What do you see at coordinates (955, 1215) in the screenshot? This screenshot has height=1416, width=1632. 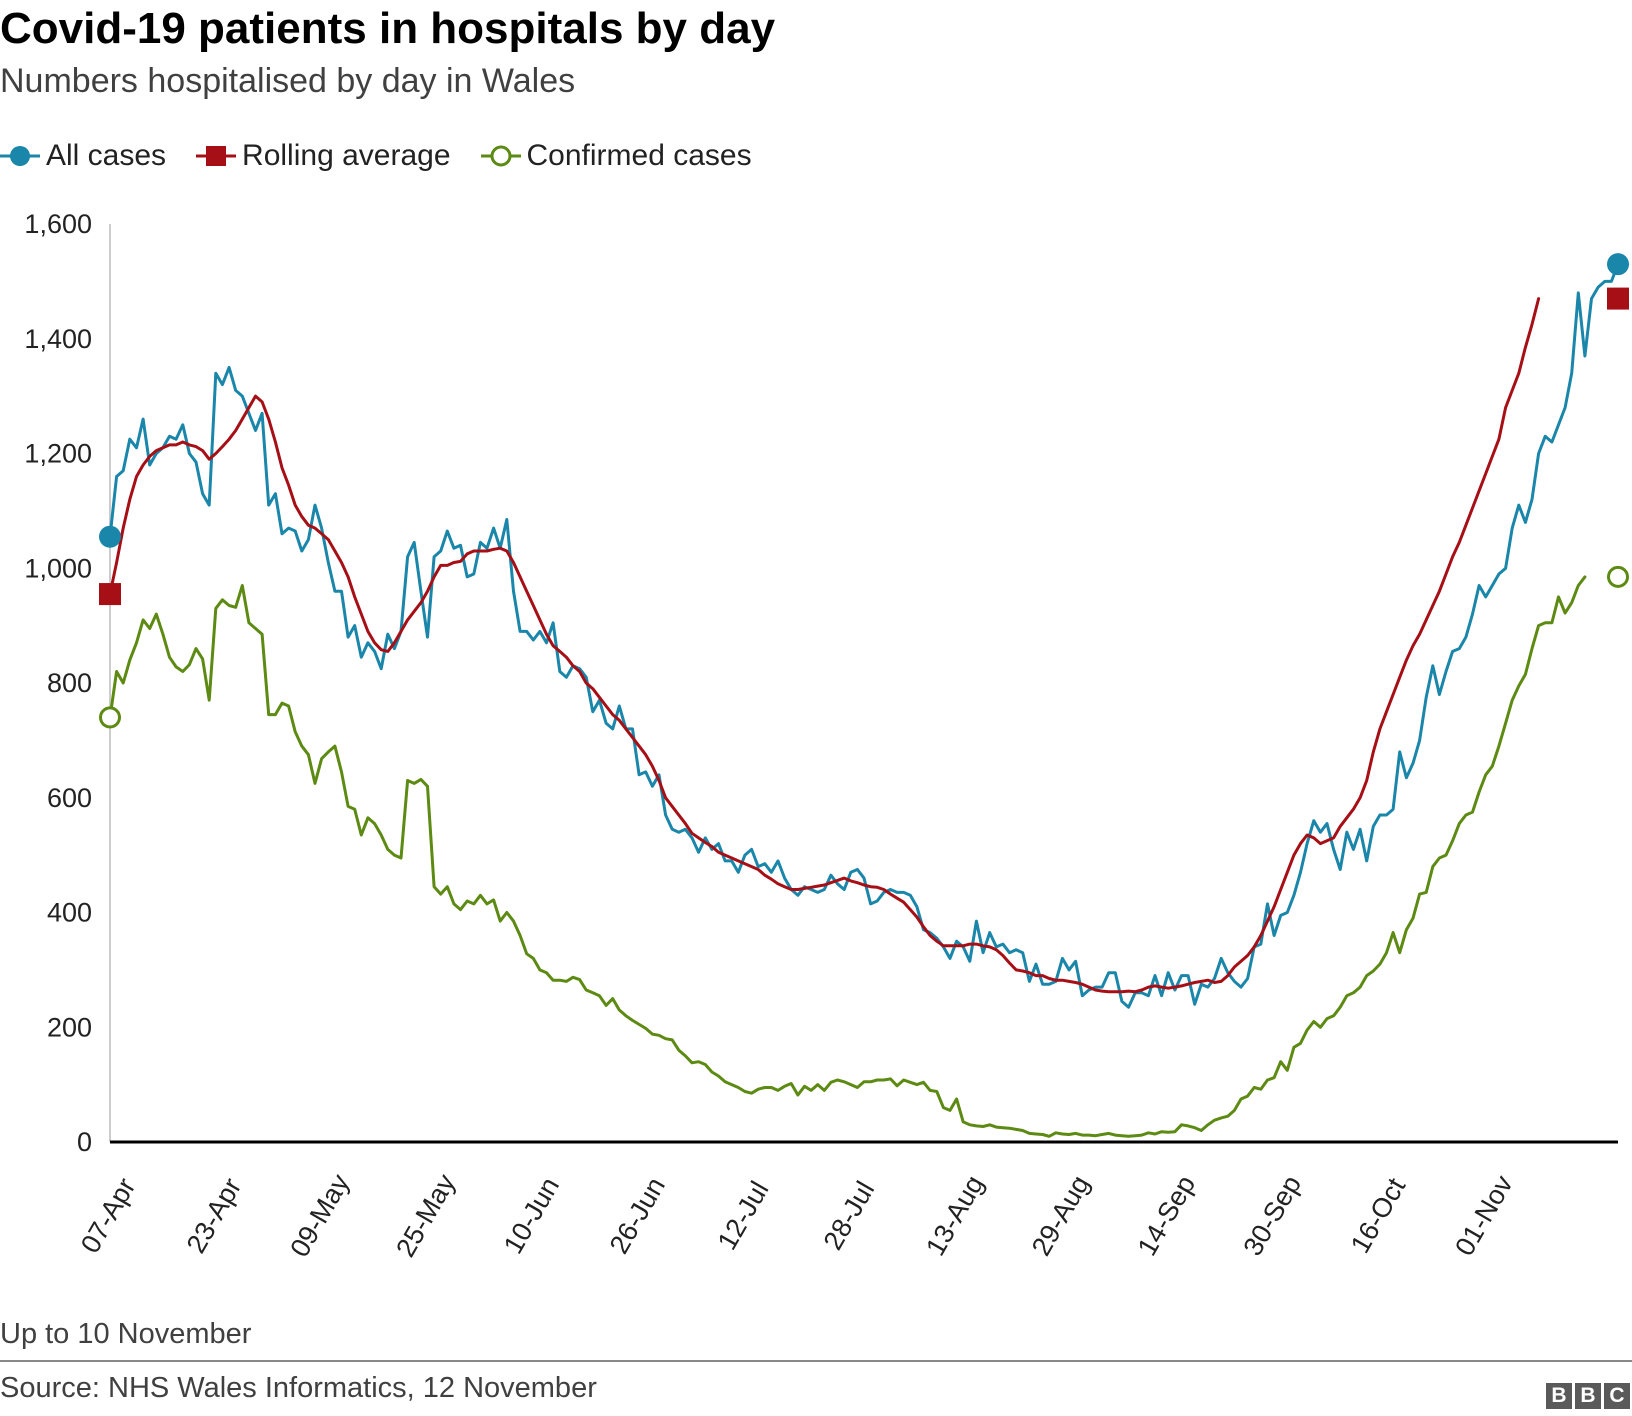 I see `x-tick-label: 13-Aug` at bounding box center [955, 1215].